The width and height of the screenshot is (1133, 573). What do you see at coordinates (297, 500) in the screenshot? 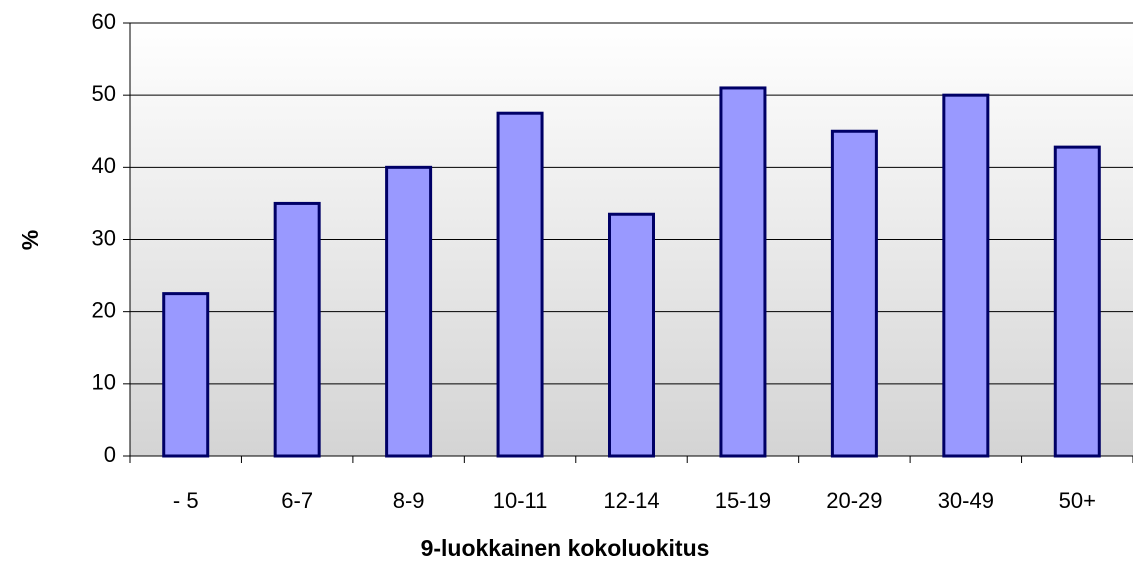
I see `x-tick-label: 6-7` at bounding box center [297, 500].